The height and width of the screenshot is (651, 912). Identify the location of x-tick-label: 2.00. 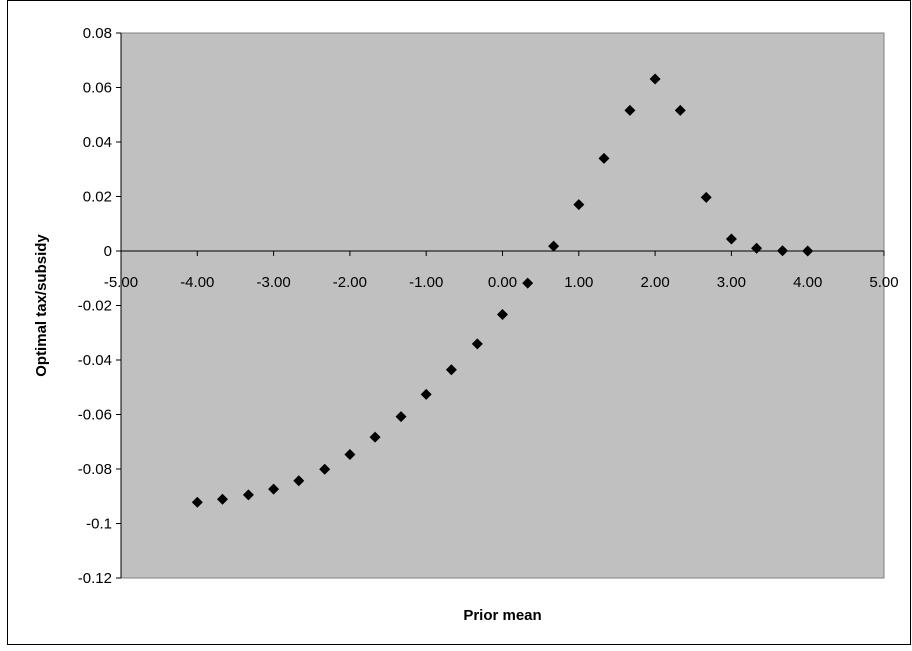
(654, 282).